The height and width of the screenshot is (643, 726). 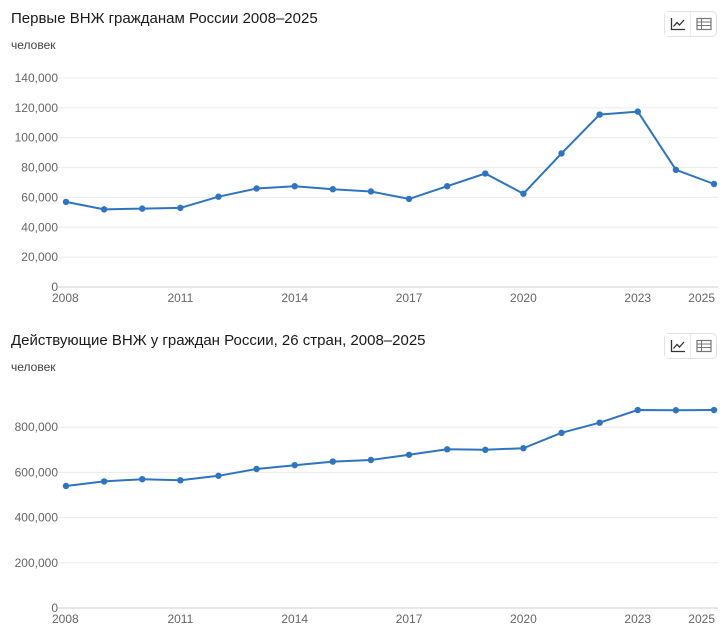 I want to click on y-tick-label: 140,000, so click(x=37, y=78).